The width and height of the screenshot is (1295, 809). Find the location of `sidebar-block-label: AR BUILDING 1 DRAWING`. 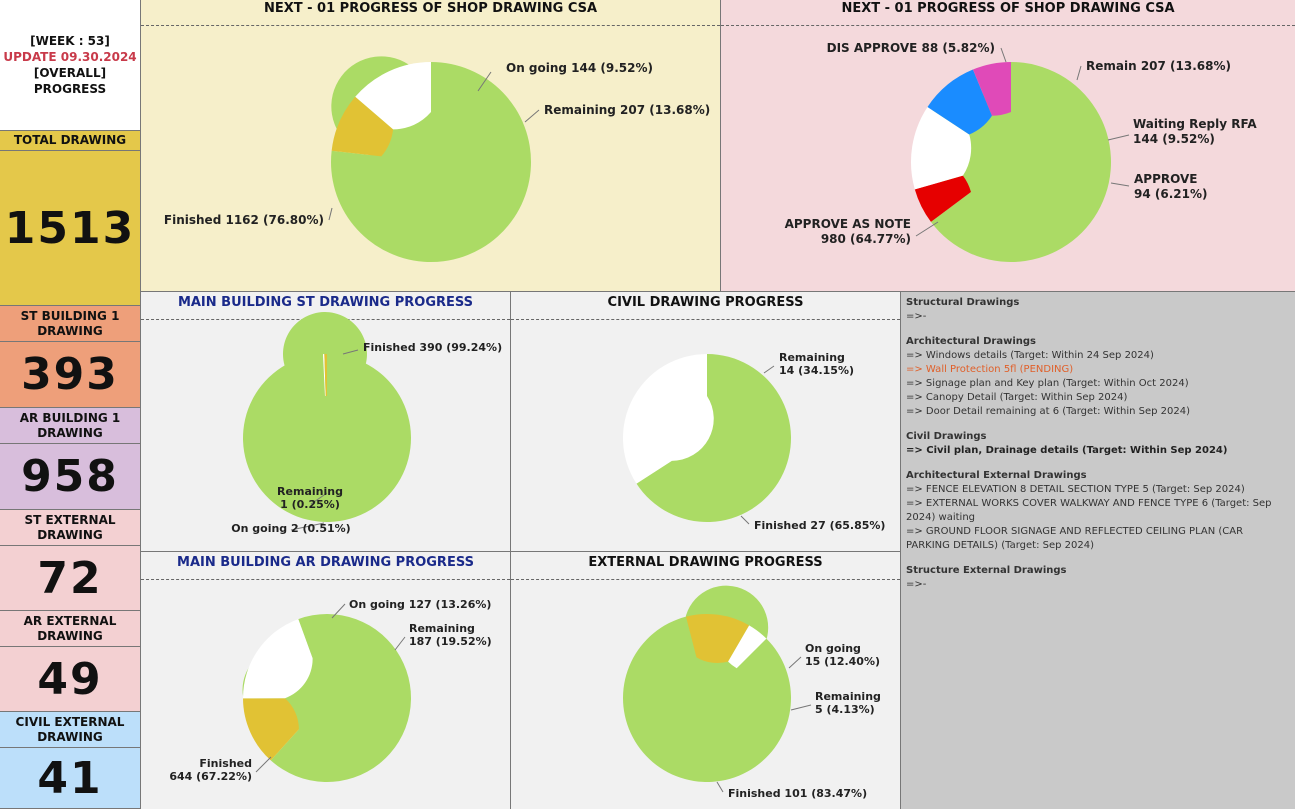

sidebar-block-label: AR BUILDING 1 DRAWING is located at coordinates (70, 426).